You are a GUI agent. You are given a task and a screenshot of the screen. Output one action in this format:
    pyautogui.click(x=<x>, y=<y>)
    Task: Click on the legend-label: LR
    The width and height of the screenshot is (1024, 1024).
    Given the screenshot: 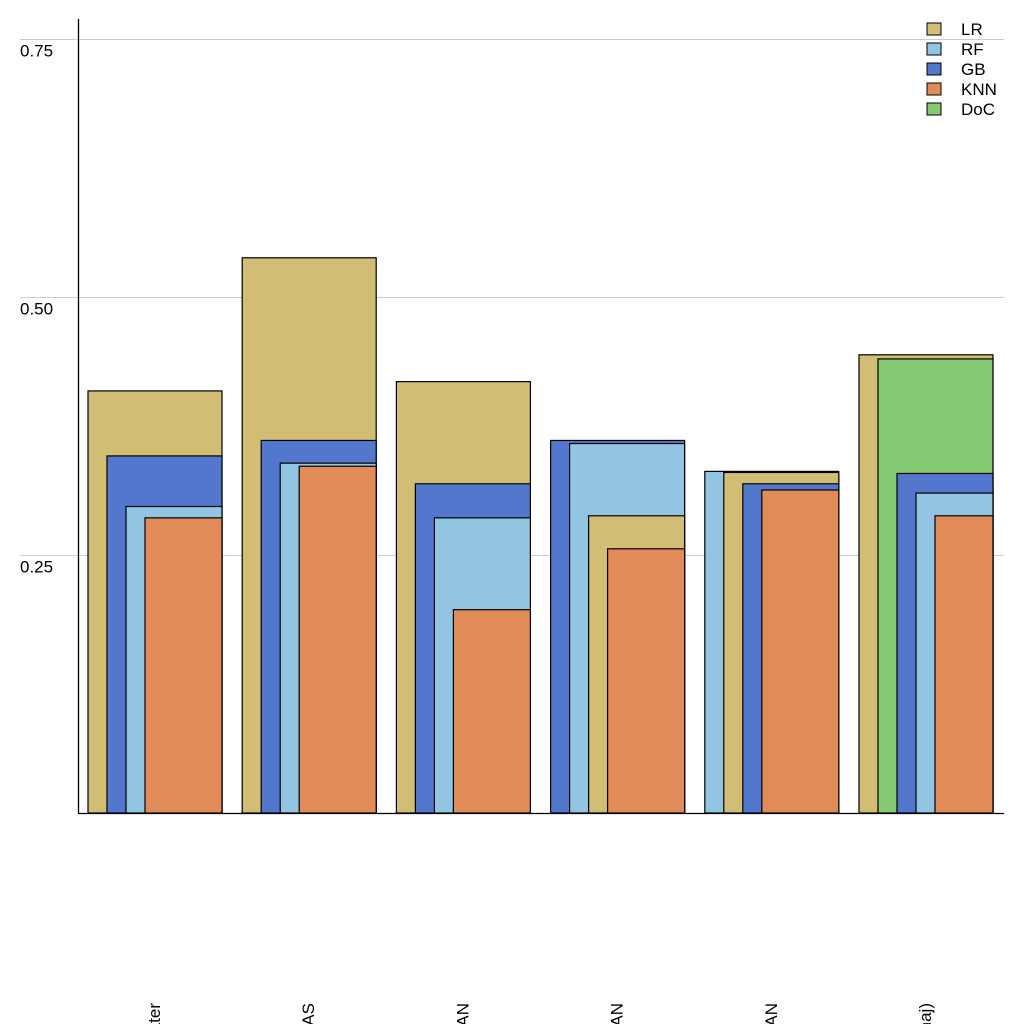 What is the action you would take?
    pyautogui.click(x=972, y=29)
    